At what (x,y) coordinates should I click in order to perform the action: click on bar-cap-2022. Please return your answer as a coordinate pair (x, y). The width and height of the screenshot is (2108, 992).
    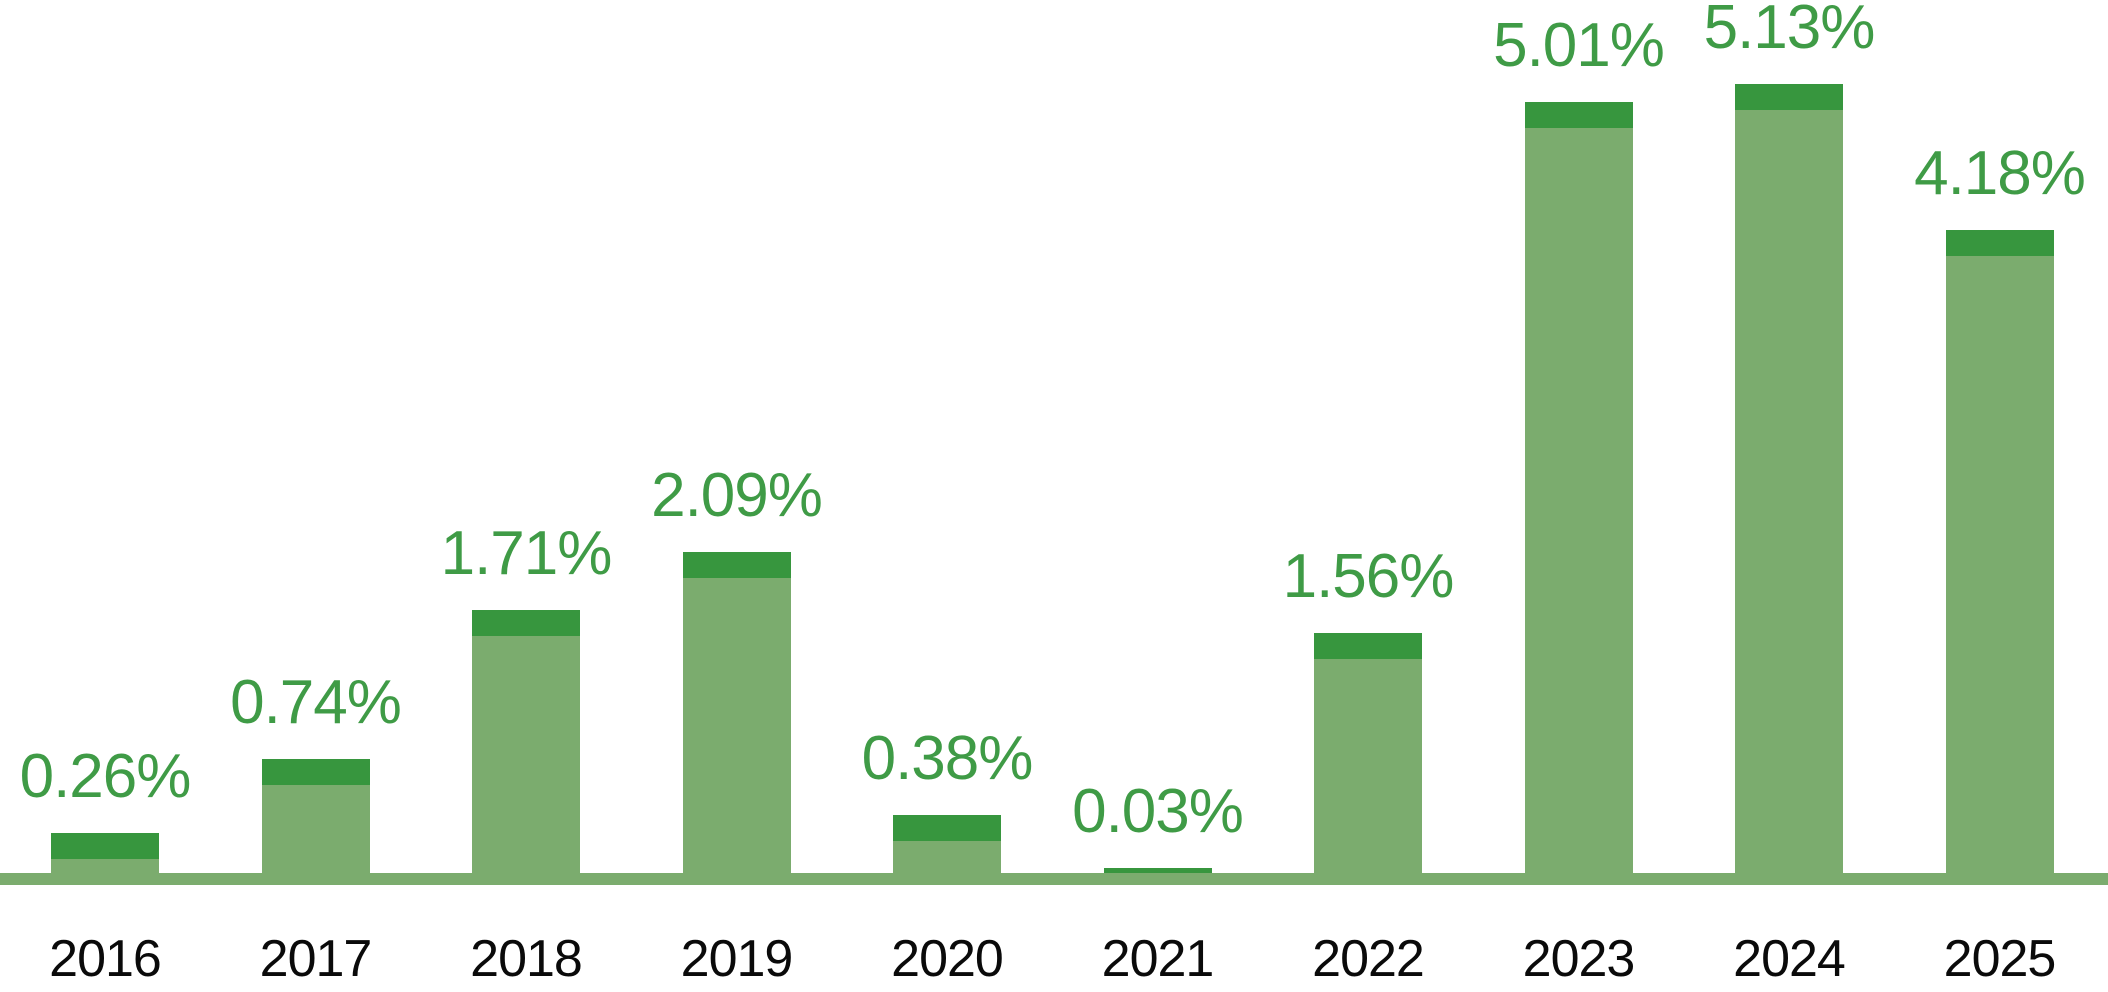
    Looking at the image, I should click on (1368, 646).